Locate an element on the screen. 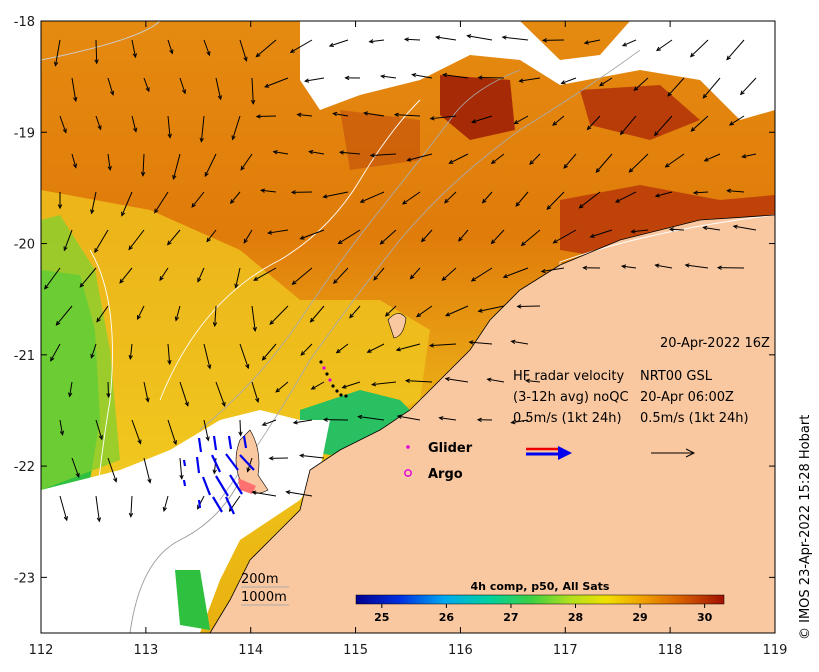 Image resolution: width=819 pixels, height=672 pixels. credit-text: © IMOS 23-Apr-2022 15:28 Hobart is located at coordinates (805, 527).